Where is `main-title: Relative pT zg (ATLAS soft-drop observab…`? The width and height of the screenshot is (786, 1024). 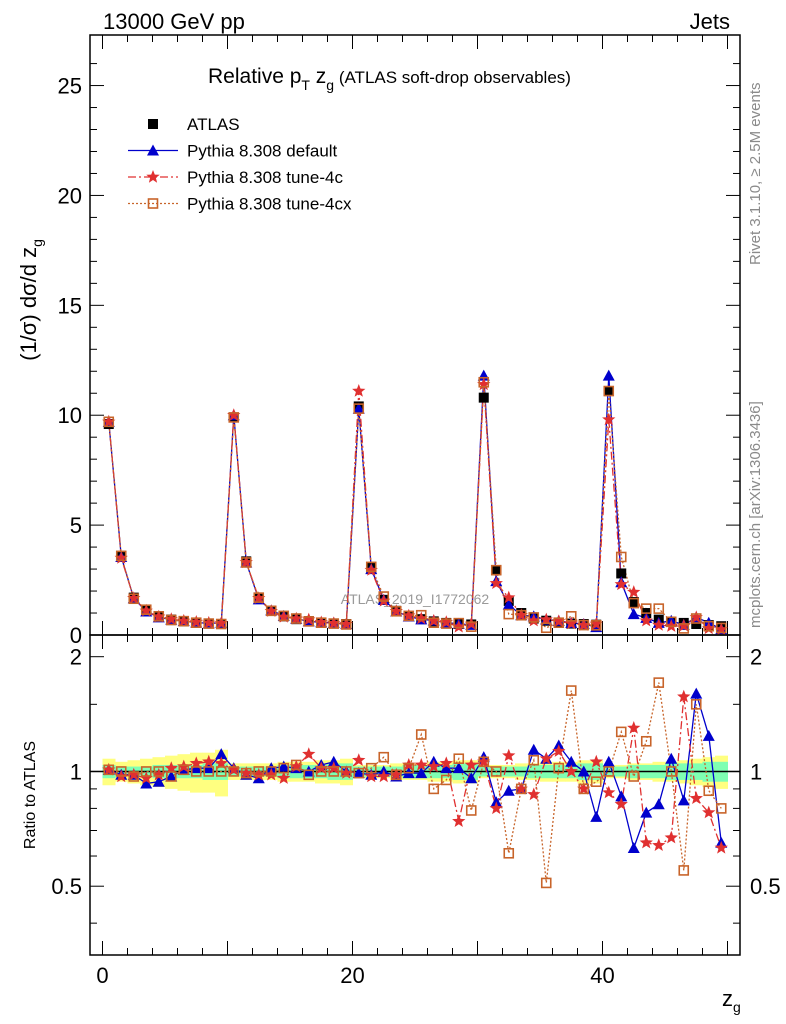
main-title: Relative pT zg (ATLAS soft-drop observab… is located at coordinates (389, 79).